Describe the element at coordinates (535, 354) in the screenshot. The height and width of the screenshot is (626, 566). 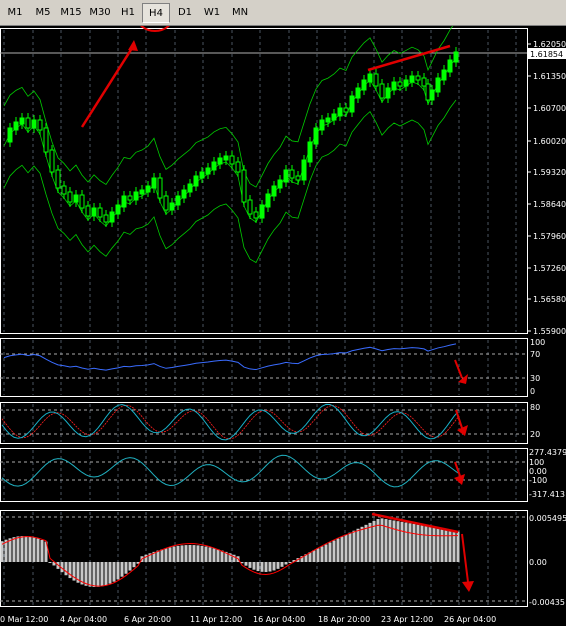
I see `rsi-axis-label: 70` at that location.